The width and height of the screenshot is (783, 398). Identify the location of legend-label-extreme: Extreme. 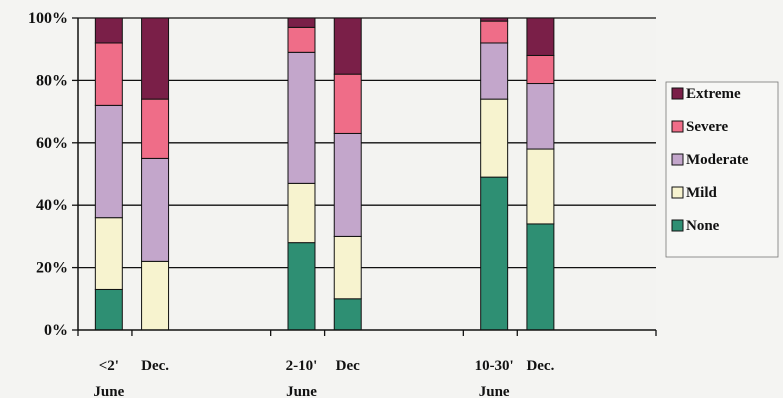
(713, 94).